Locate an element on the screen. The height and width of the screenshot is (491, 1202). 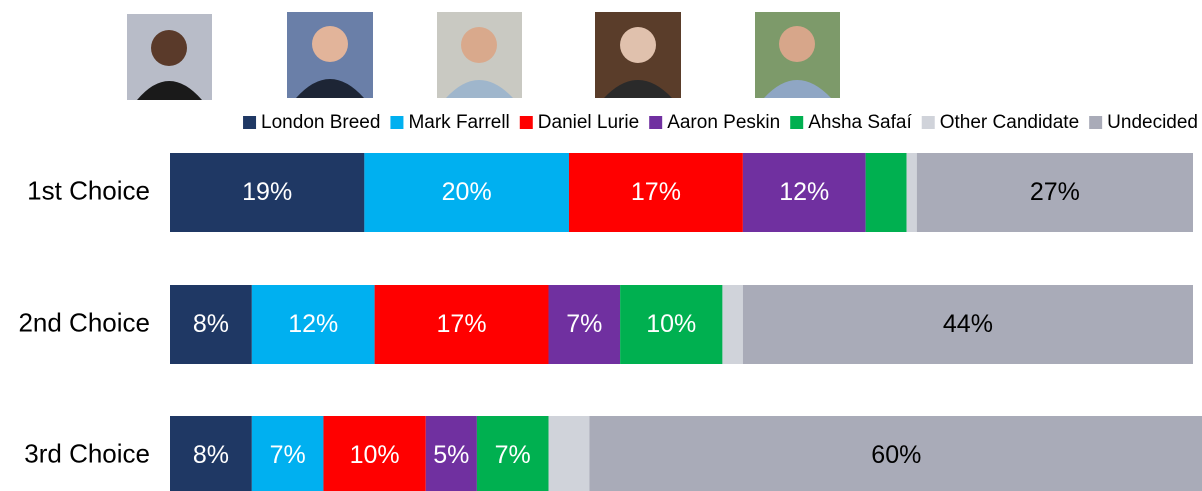
legend-label: Ahsha Safaí is located at coordinates (860, 122).